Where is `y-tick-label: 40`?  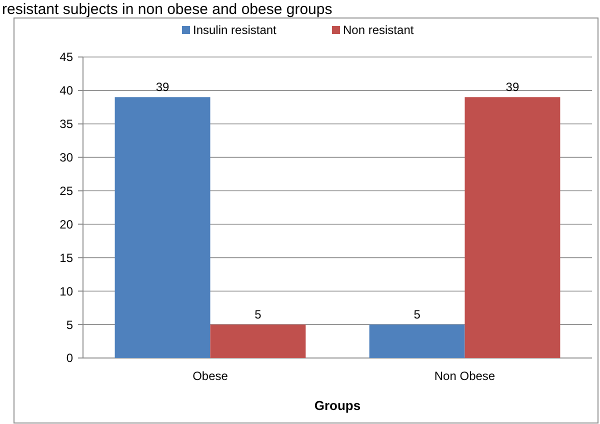 y-tick-label: 40 is located at coordinates (67, 91).